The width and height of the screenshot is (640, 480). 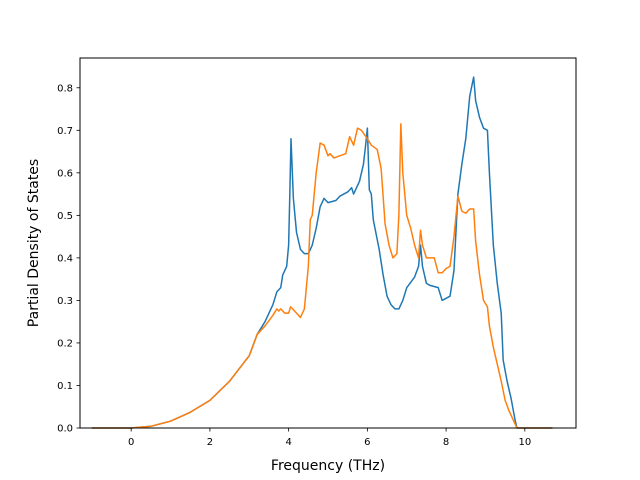 What do you see at coordinates (524, 442) in the screenshot?
I see `x-tick-label: 10` at bounding box center [524, 442].